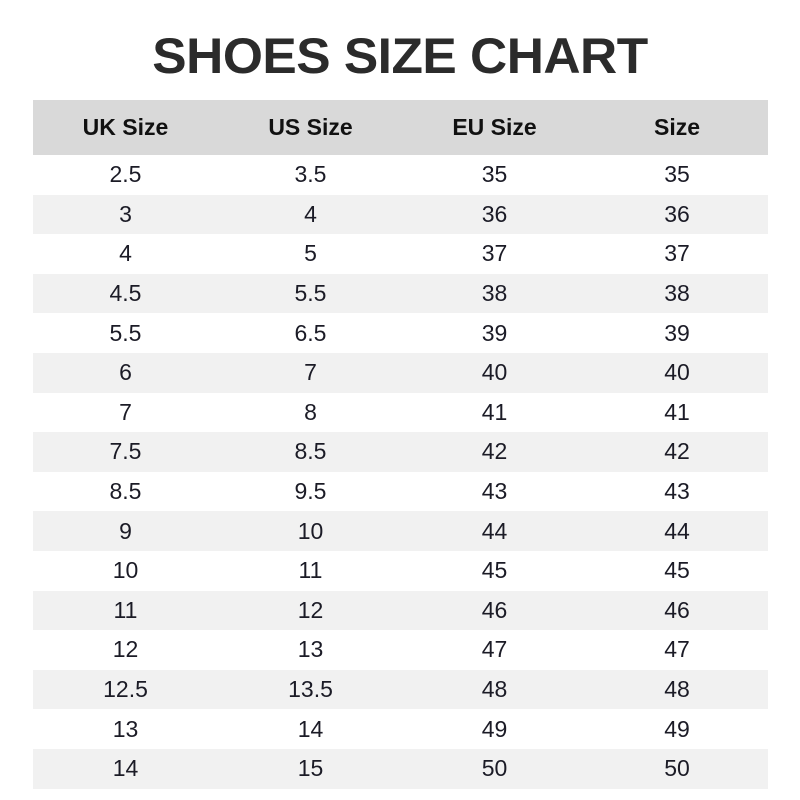 The width and height of the screenshot is (800, 800). I want to click on table-header: UK Size US Size EU Size Size, so click(400, 127).